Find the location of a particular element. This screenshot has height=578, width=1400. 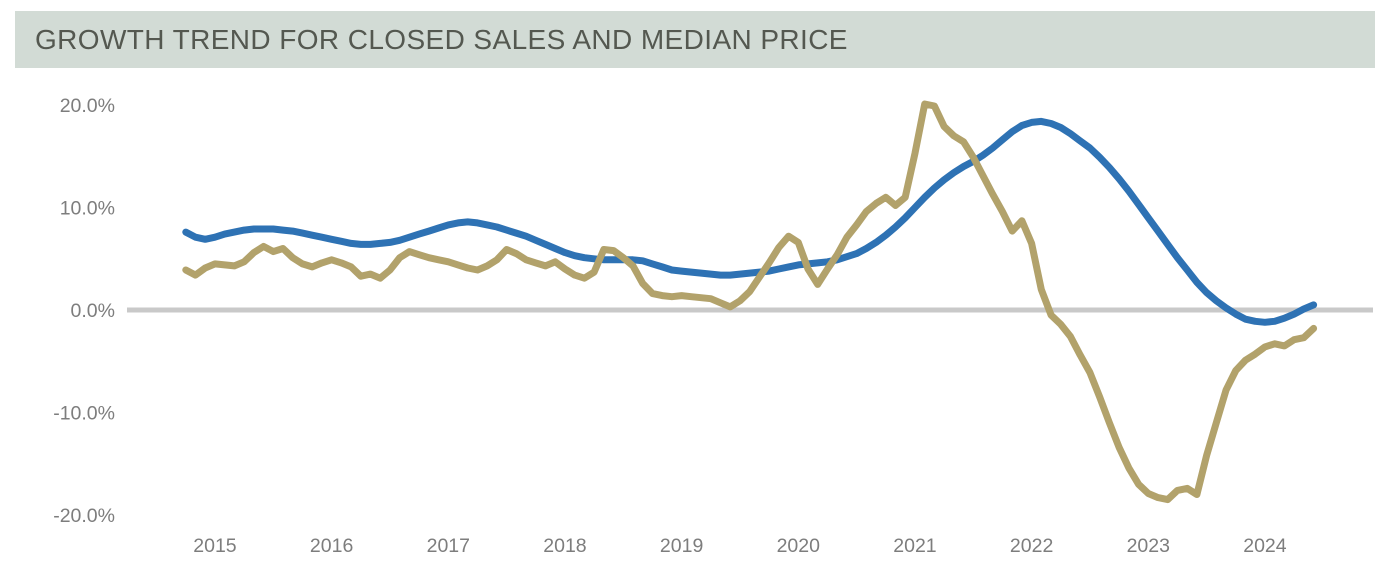

y-axis-tick-label: -10.0% is located at coordinates (84, 414).